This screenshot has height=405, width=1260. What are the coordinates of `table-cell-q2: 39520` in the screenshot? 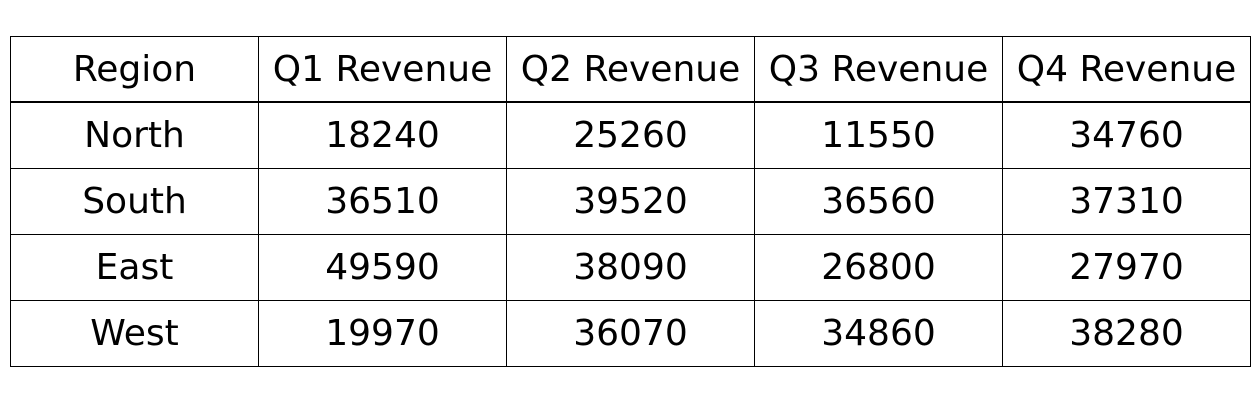 It's located at (630, 201).